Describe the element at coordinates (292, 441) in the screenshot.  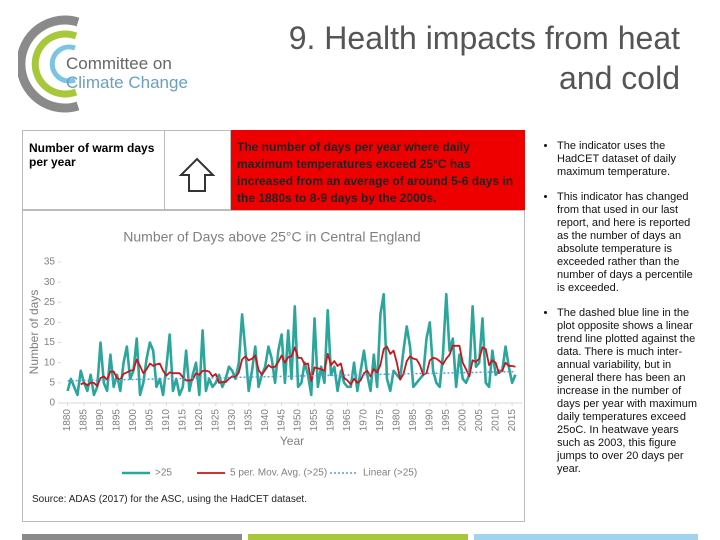
I see `x-axis-label: Year` at that location.